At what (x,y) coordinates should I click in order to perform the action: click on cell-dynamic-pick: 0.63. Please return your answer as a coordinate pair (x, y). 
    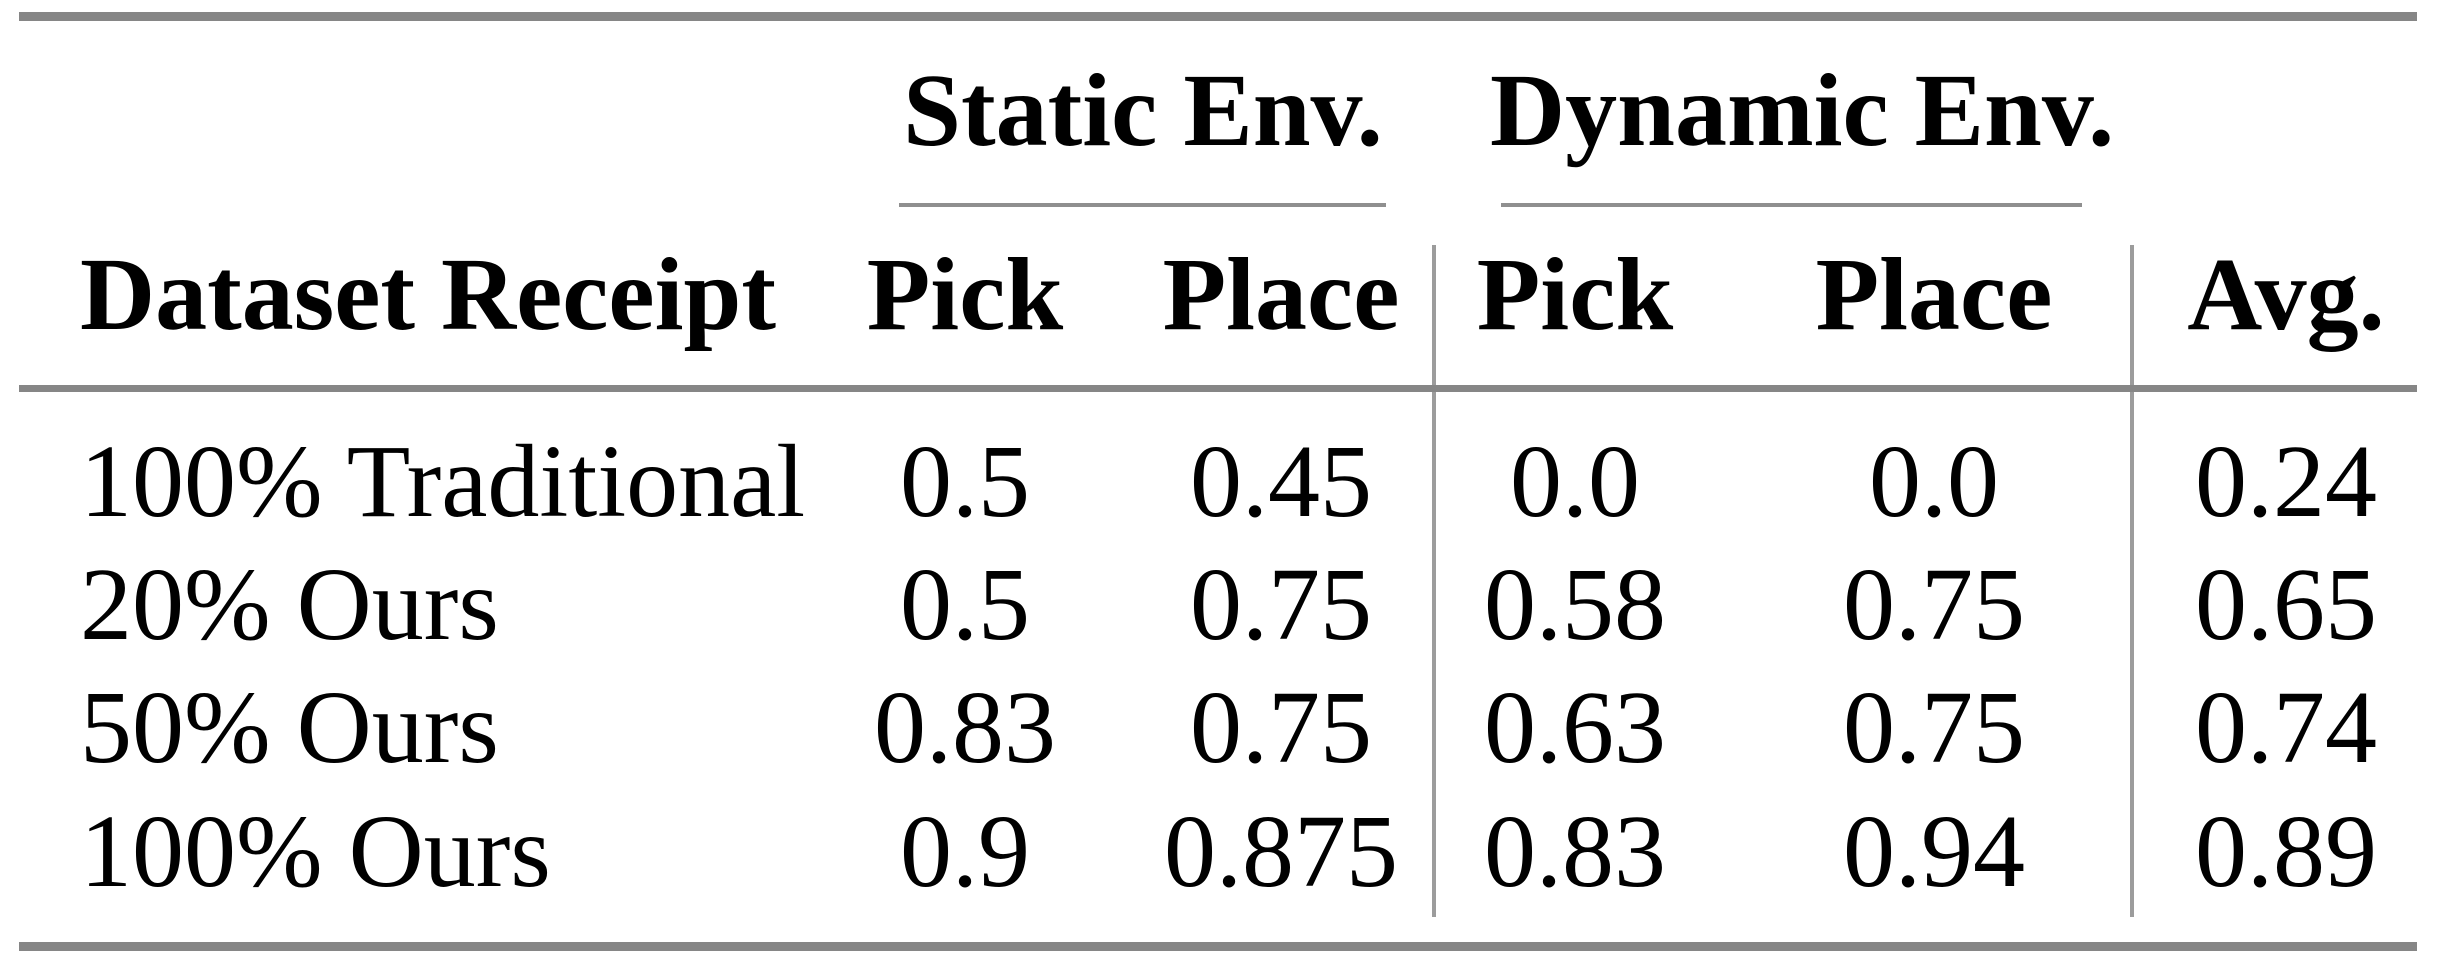
    Looking at the image, I should click on (1575, 727).